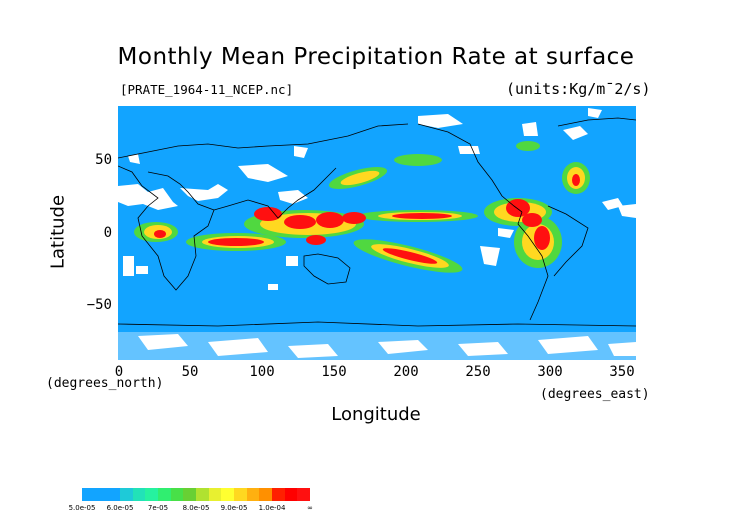 Image resolution: width=752 pixels, height=532 pixels. What do you see at coordinates (107, 233) in the screenshot?
I see `y-tick-label: 0` at bounding box center [107, 233].